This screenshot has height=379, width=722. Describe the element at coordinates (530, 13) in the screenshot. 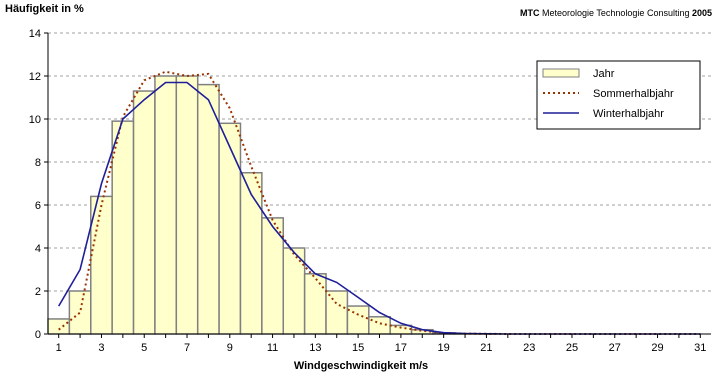

I see `credit-brand: MTC` at that location.